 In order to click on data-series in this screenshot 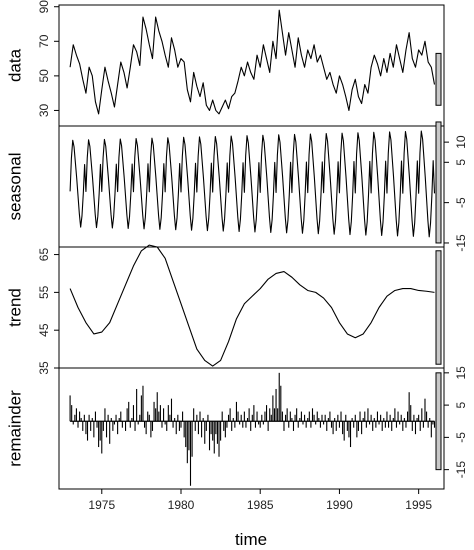, I will do `click(252, 62)`.